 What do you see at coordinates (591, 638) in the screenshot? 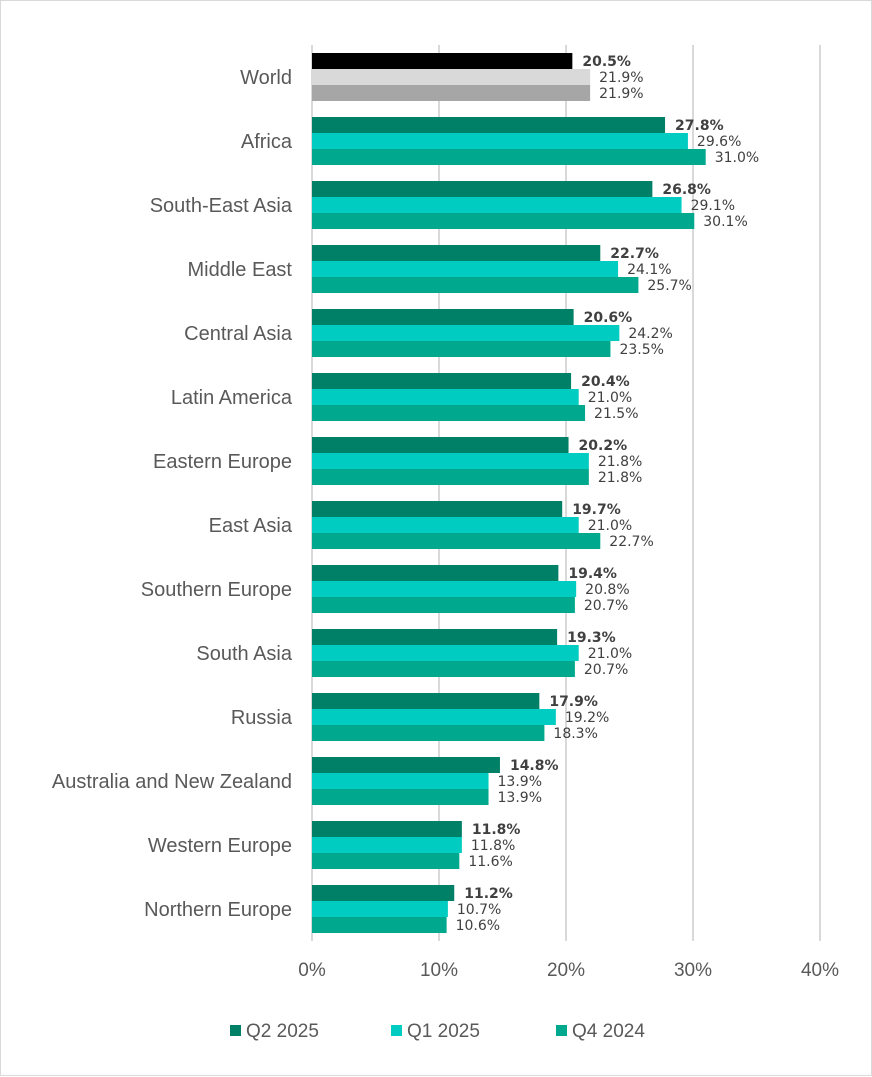
I see `data-label: 19.3%` at bounding box center [591, 638].